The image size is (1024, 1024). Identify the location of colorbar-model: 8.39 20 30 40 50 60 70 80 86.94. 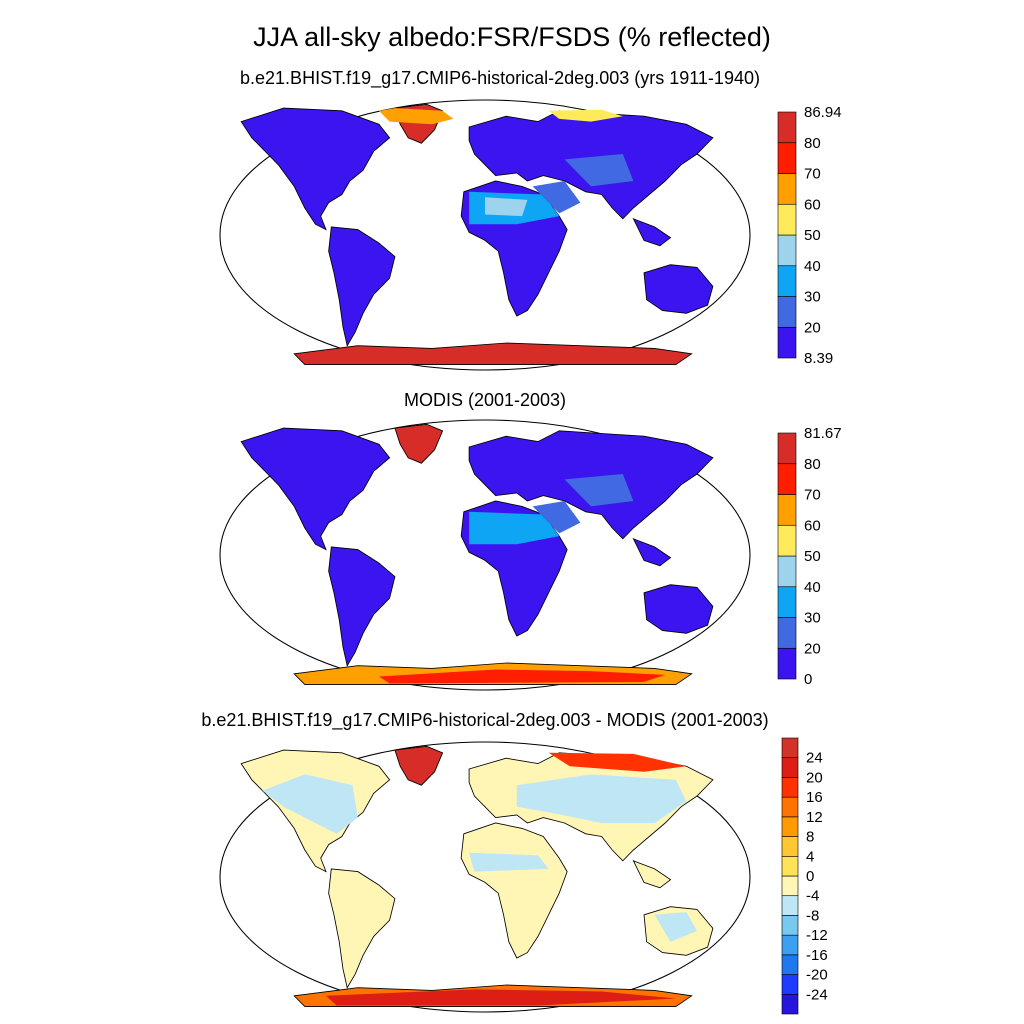
(809, 235).